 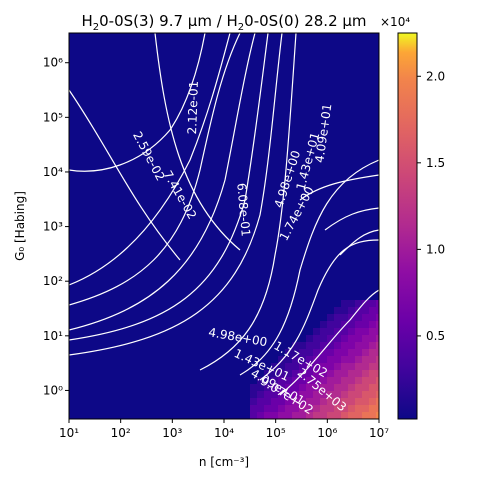 I want to click on x-tick-label: 10⁶, so click(x=327, y=433).